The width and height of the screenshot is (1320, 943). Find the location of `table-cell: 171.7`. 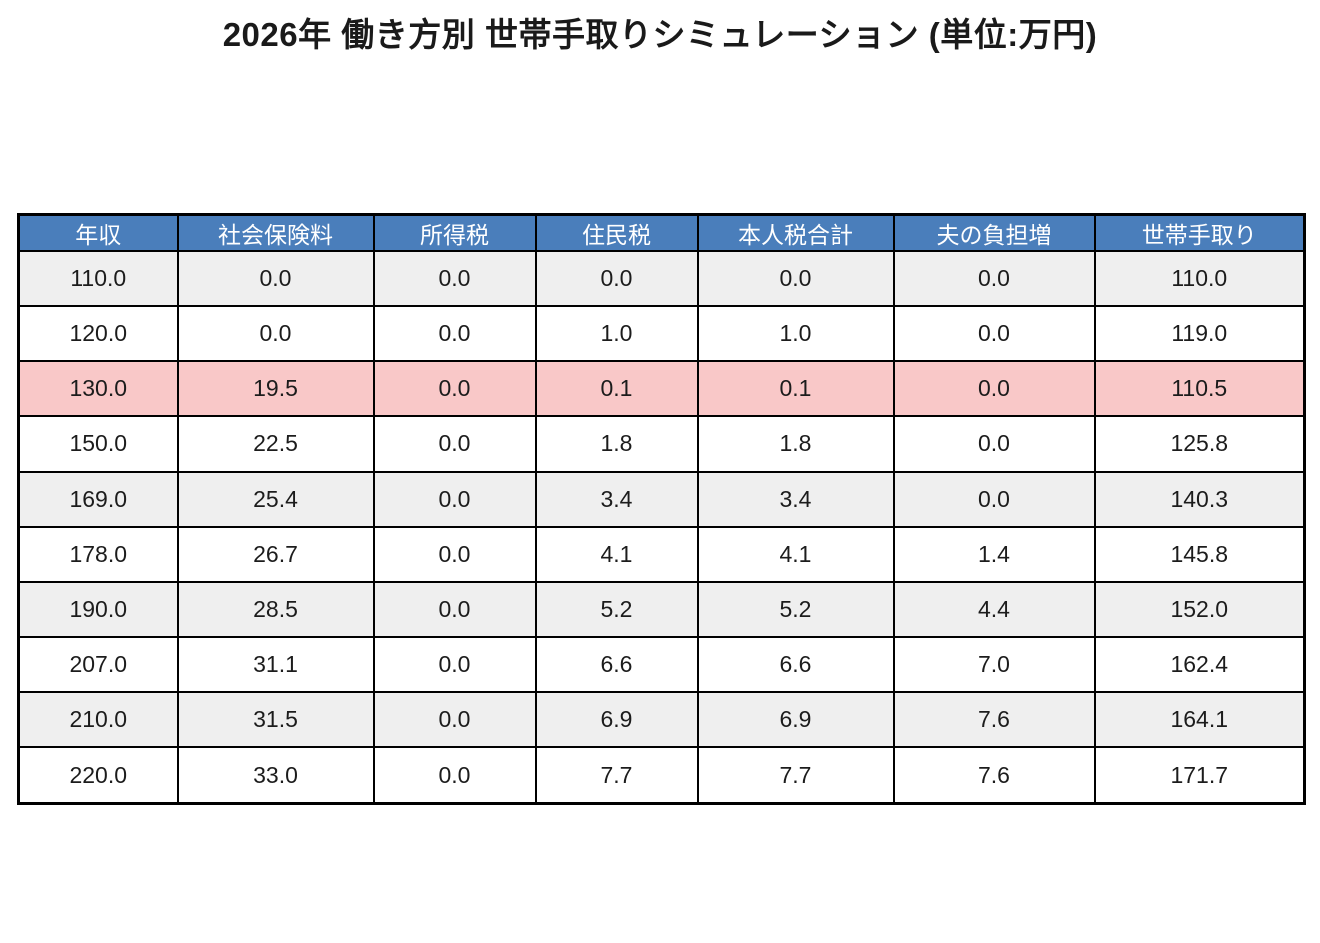

table-cell: 171.7 is located at coordinates (1199, 775).